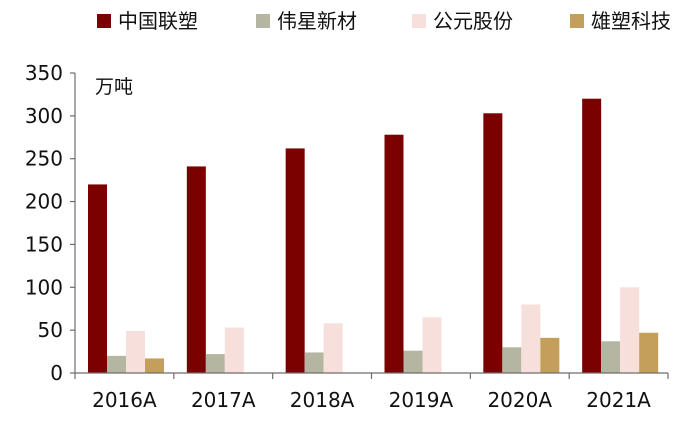  What do you see at coordinates (322, 400) in the screenshot?
I see `x-tick-label-2018A: 2018A` at bounding box center [322, 400].